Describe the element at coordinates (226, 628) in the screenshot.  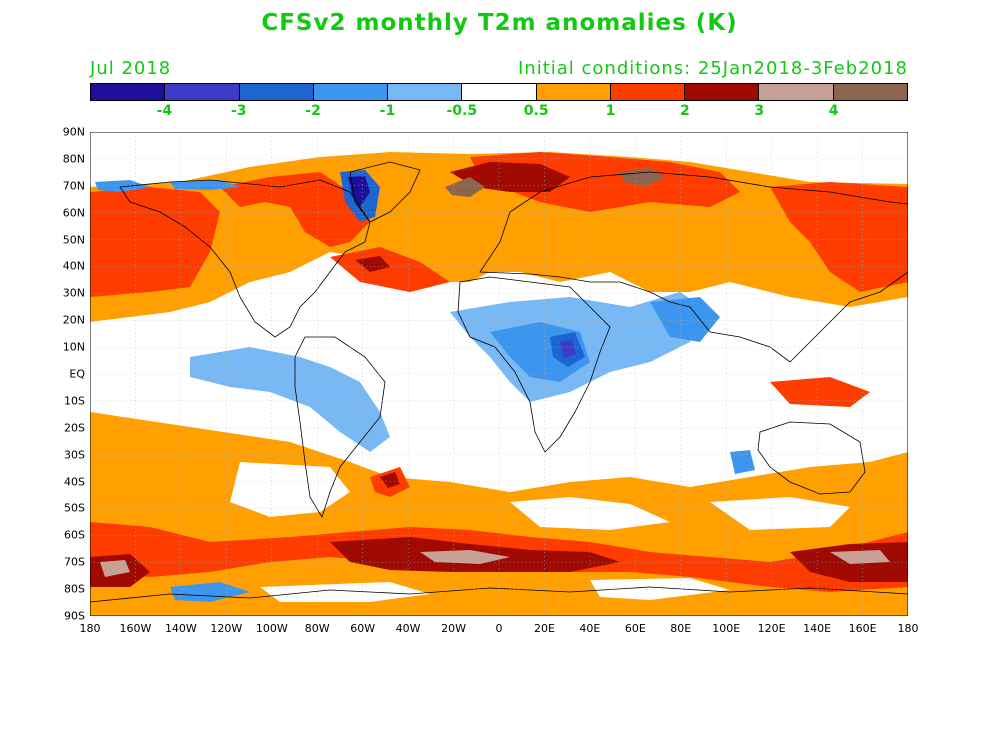
I see `longitude-tick-label: 120W` at that location.